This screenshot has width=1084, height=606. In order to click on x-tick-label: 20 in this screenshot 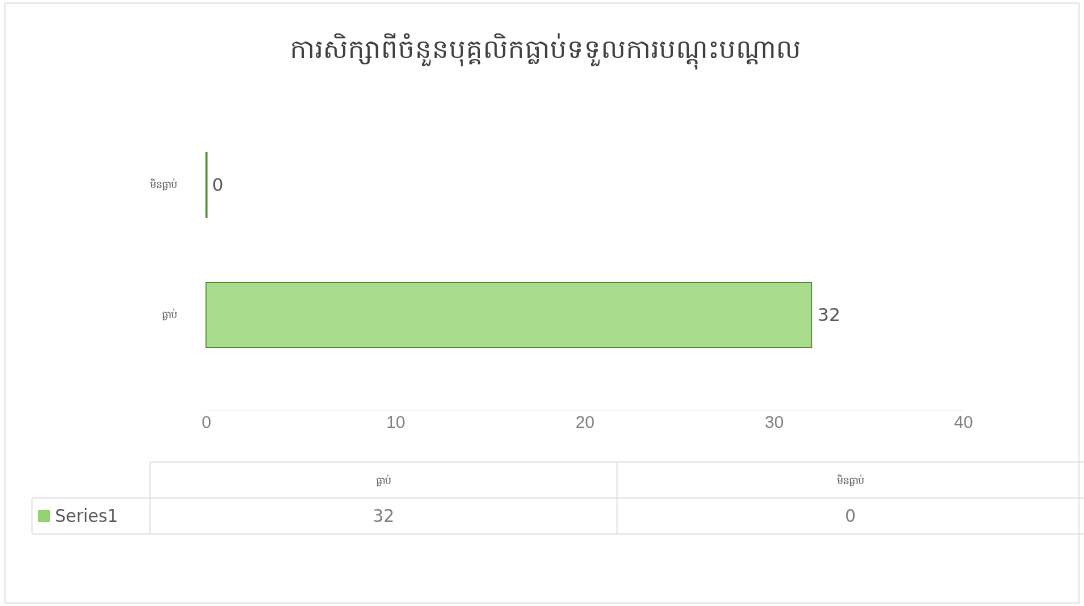, I will do `click(585, 423)`.